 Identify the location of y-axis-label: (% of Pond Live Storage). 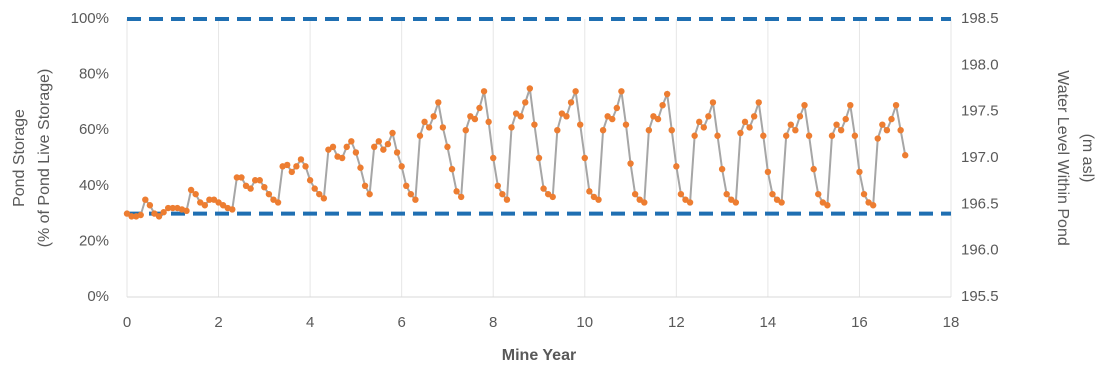
(44, 158).